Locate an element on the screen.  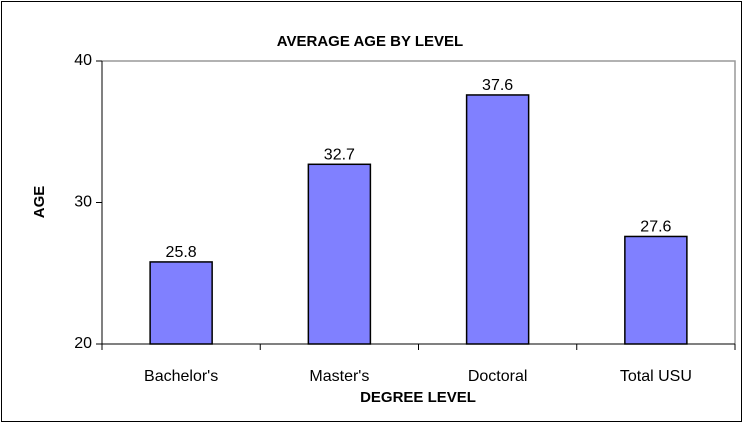
y-tick-label: 20 is located at coordinates (83, 343).